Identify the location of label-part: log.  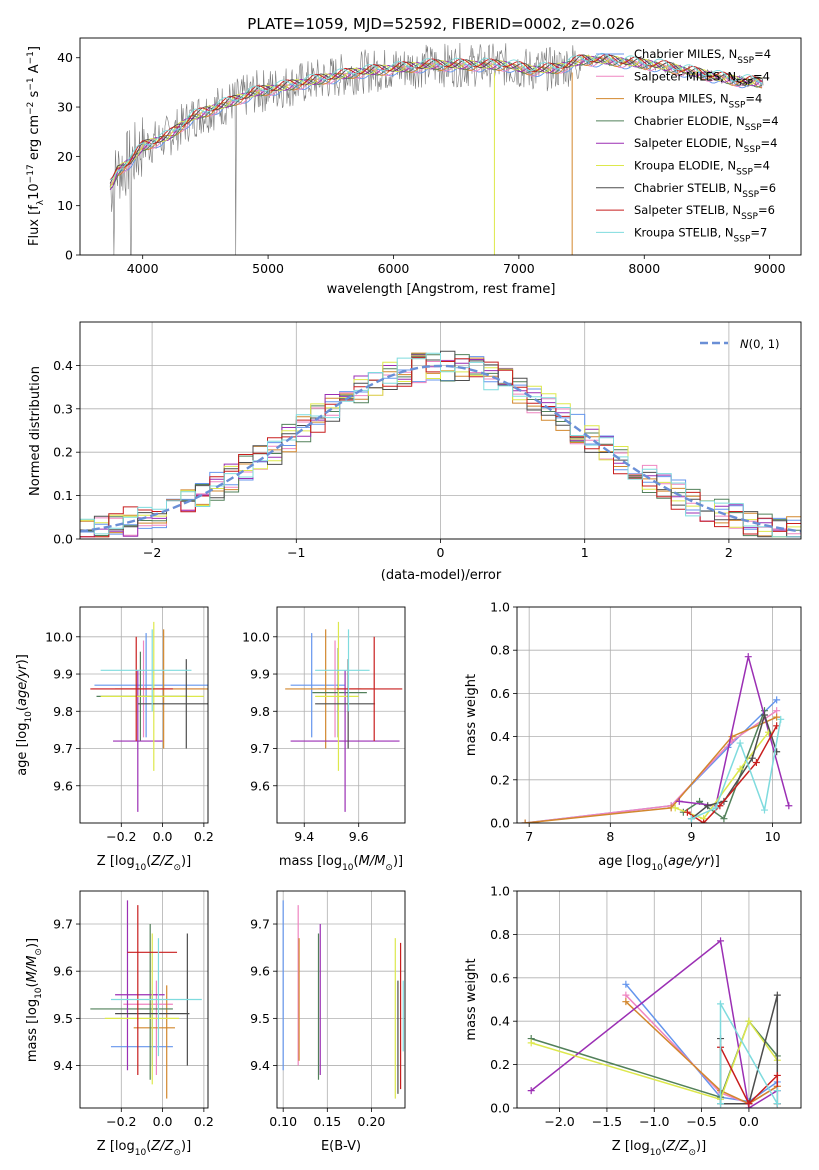
(125, 1146).